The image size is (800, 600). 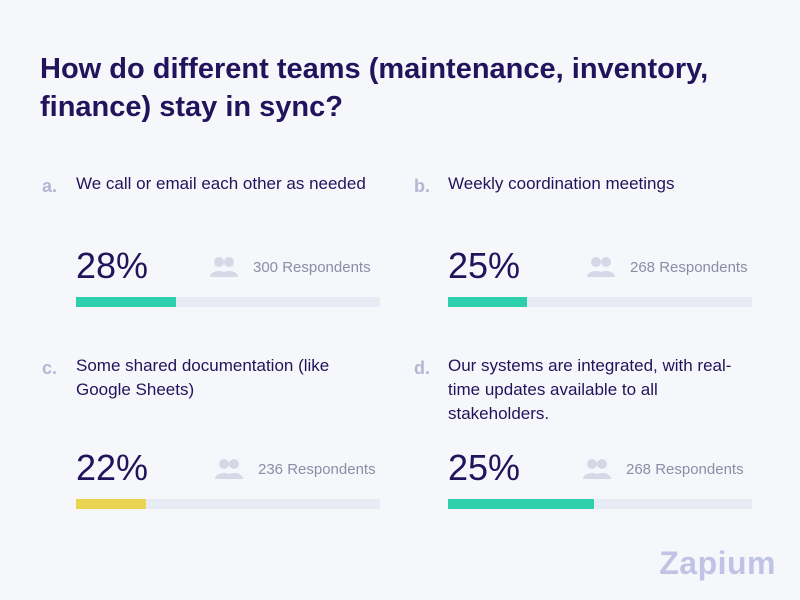 I want to click on option-letter: c., so click(x=50, y=368).